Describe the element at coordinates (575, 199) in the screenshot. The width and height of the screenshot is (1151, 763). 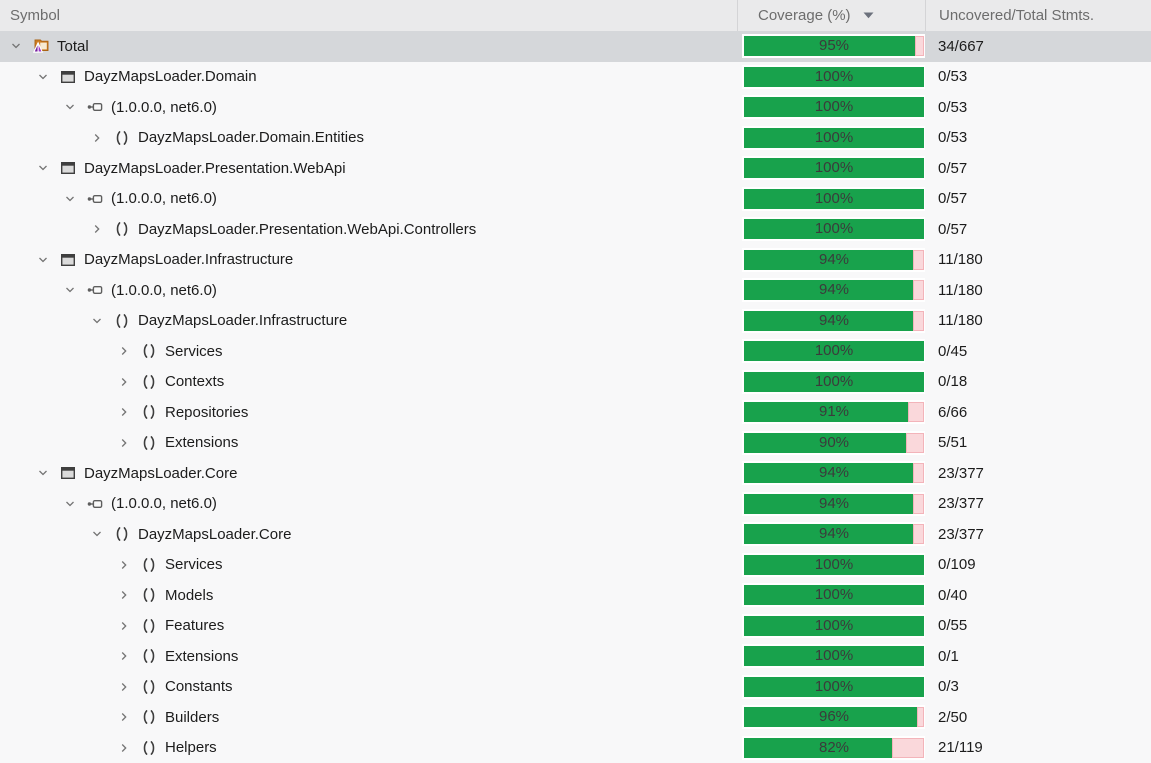
I see `tree-row: (1.0.0.0, net6.0) 100% 0/57` at that location.